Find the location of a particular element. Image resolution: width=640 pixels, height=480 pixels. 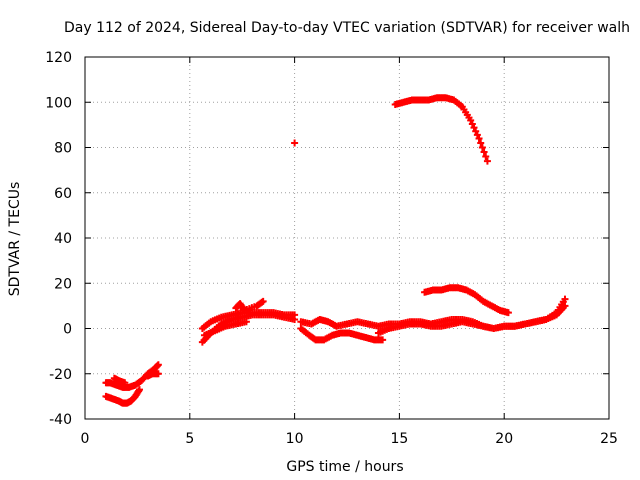

x-axis-label: GPS time / hours is located at coordinates (344, 467).